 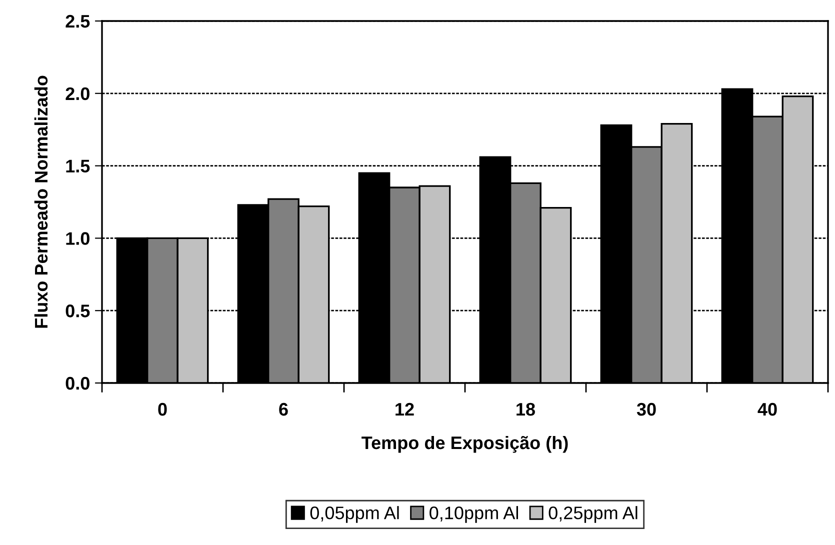 What do you see at coordinates (283, 409) in the screenshot?
I see `x-tick-label: 6` at bounding box center [283, 409].